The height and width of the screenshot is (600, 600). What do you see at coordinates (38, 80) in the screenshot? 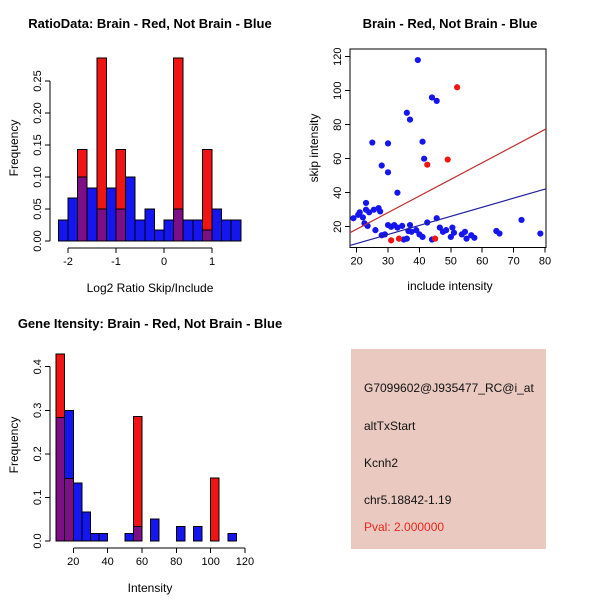
I see `svg-text: 0.25` at bounding box center [38, 80].